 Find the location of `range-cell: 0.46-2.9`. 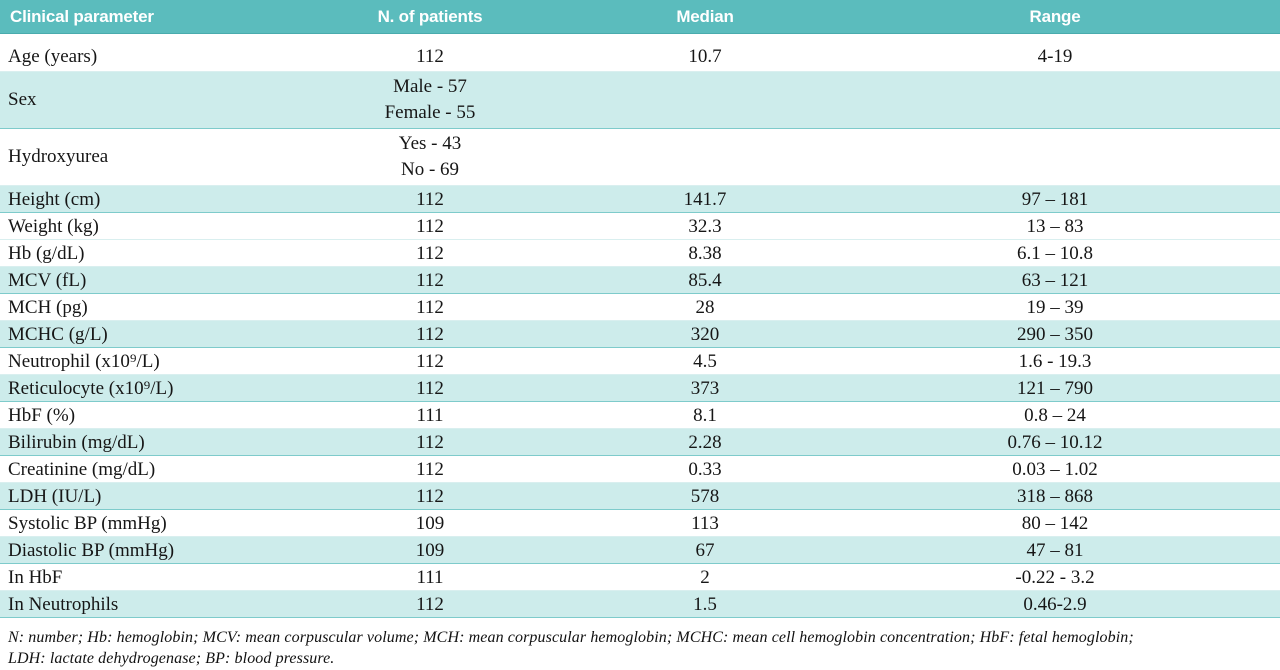

range-cell: 0.46-2.9 is located at coordinates (1055, 604).